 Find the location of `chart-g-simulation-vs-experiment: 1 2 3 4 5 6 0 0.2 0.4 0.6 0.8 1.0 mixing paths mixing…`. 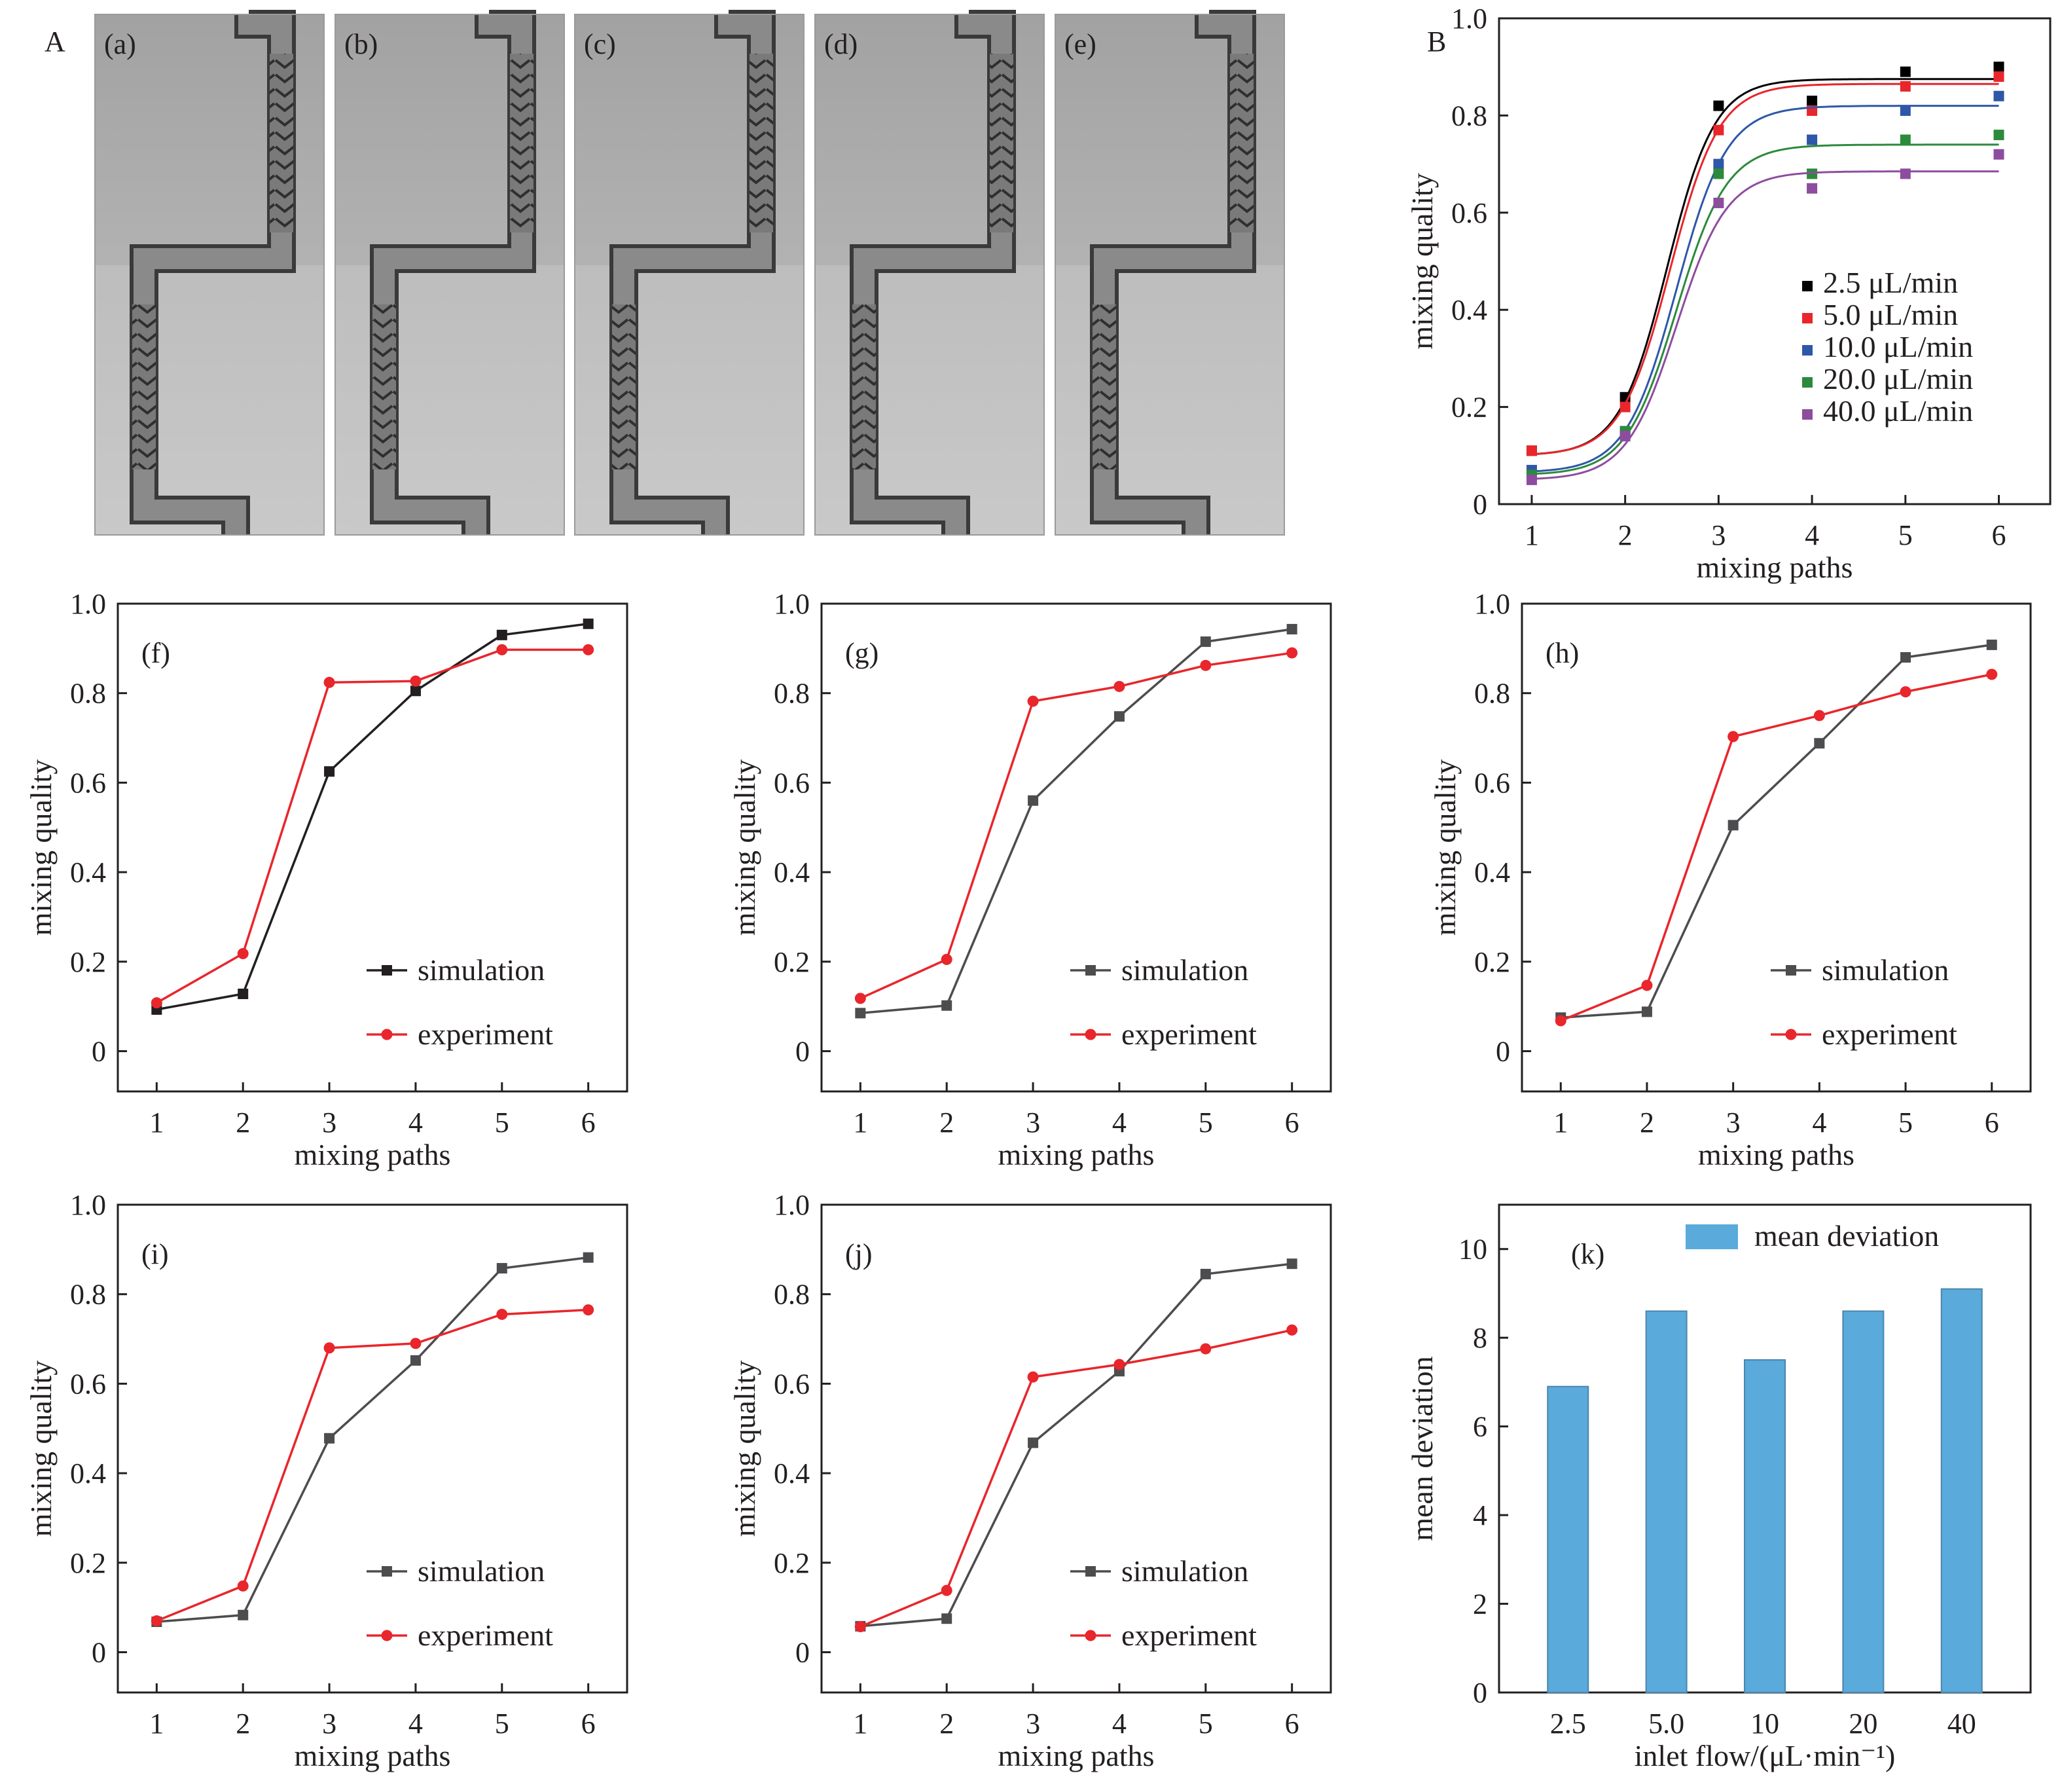

chart-g-simulation-vs-experiment: 1 2 3 4 5 6 0 0.2 0.4 0.6 0.8 1.0 mixing paths mixing… is located at coordinates (1030, 880).